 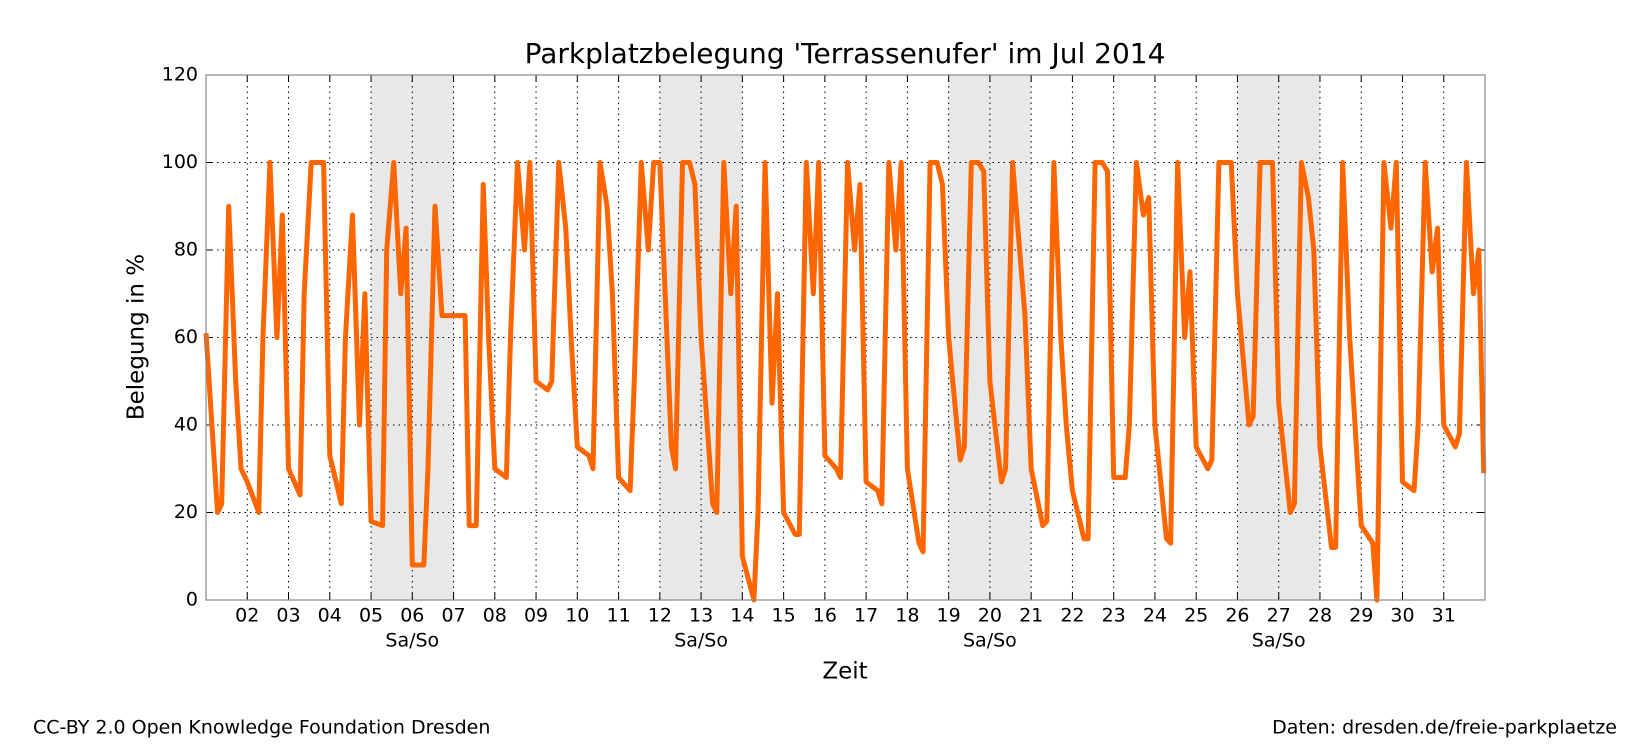 What do you see at coordinates (1196, 616) in the screenshot?
I see `x-tick-label: 25` at bounding box center [1196, 616].